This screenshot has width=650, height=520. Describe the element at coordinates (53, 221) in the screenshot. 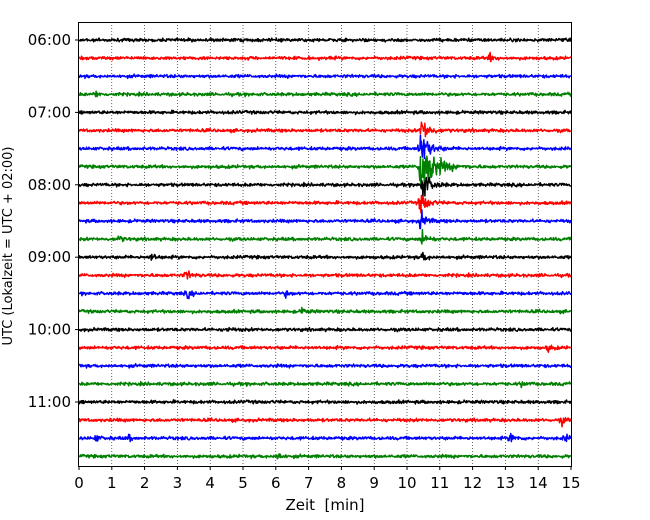

I see `y-axis-ticks: 06:00 07:00 08:00 09:00 10:00 11:00` at that location.